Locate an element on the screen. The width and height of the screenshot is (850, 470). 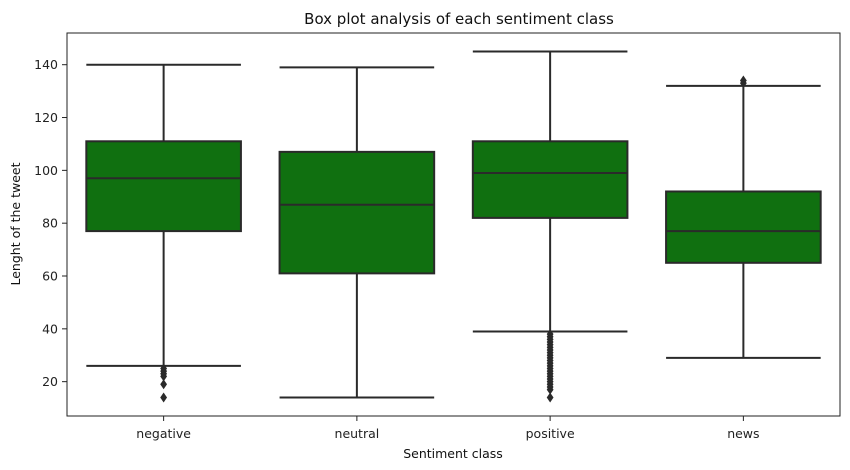
y-tick-label: 100 is located at coordinates (46, 170).